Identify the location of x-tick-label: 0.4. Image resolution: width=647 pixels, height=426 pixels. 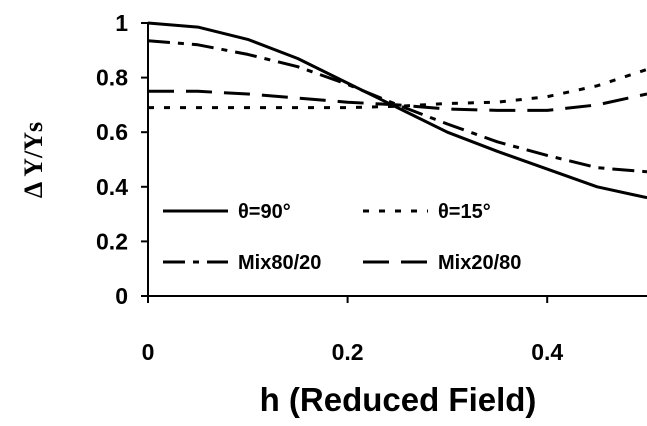
(547, 352).